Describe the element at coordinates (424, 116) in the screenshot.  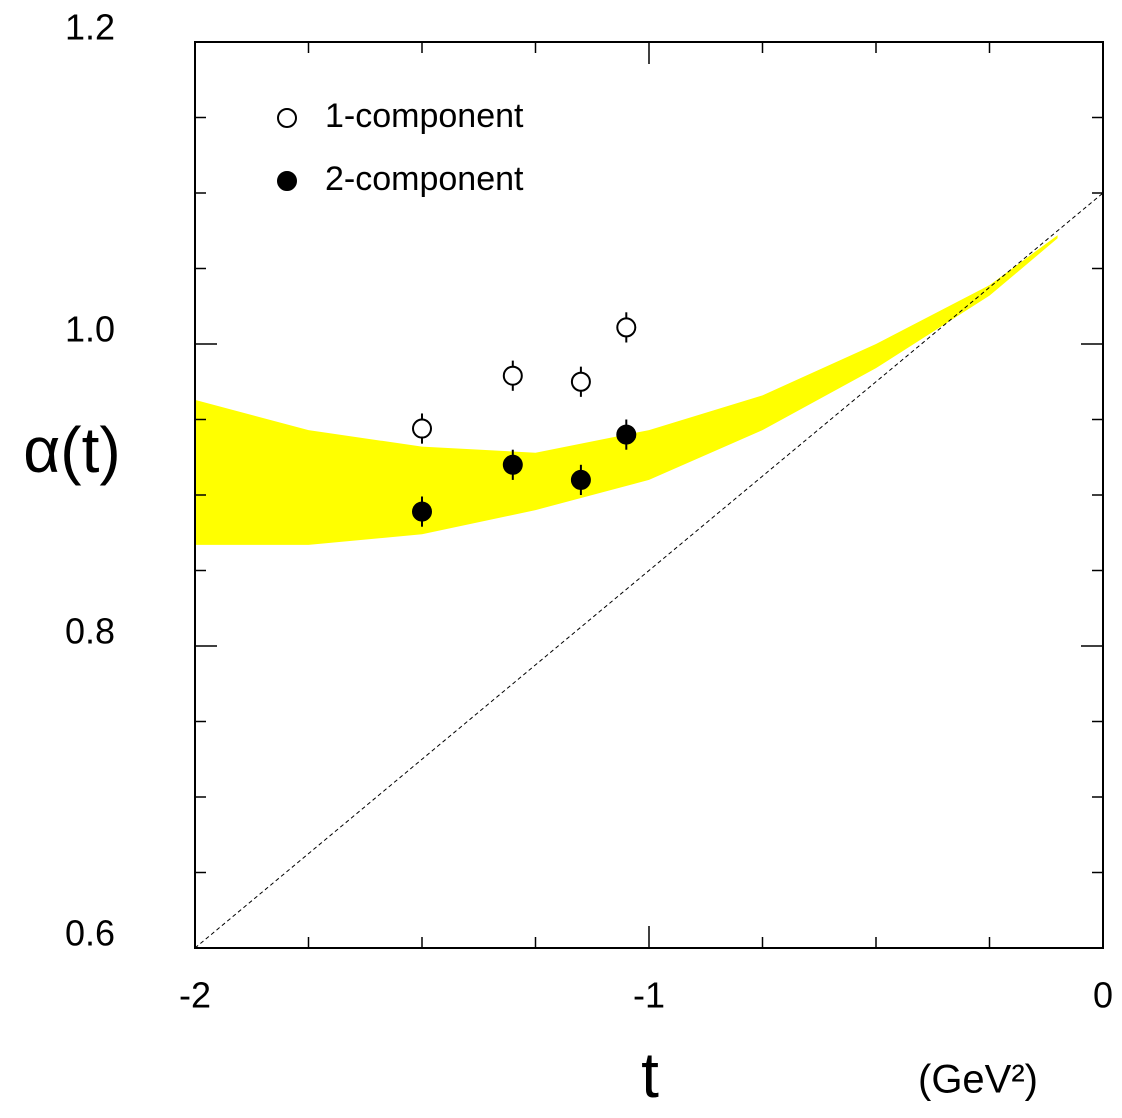
I see `legend-label: 1-component` at that location.